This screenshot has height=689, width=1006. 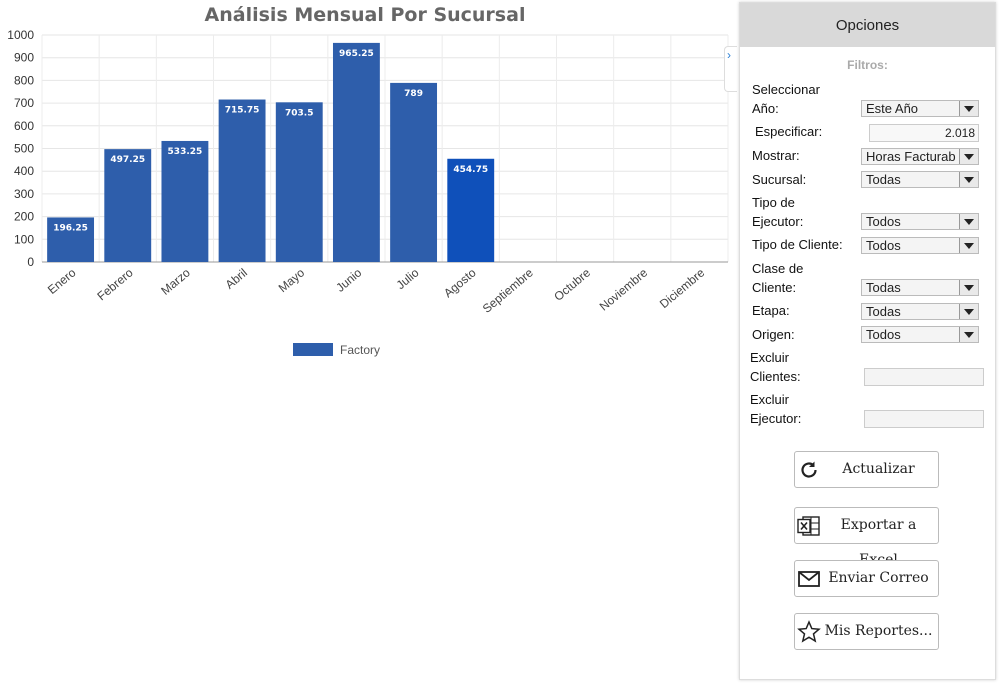 What do you see at coordinates (624, 289) in the screenshot?
I see `x-tick-label: Noviembre` at bounding box center [624, 289].